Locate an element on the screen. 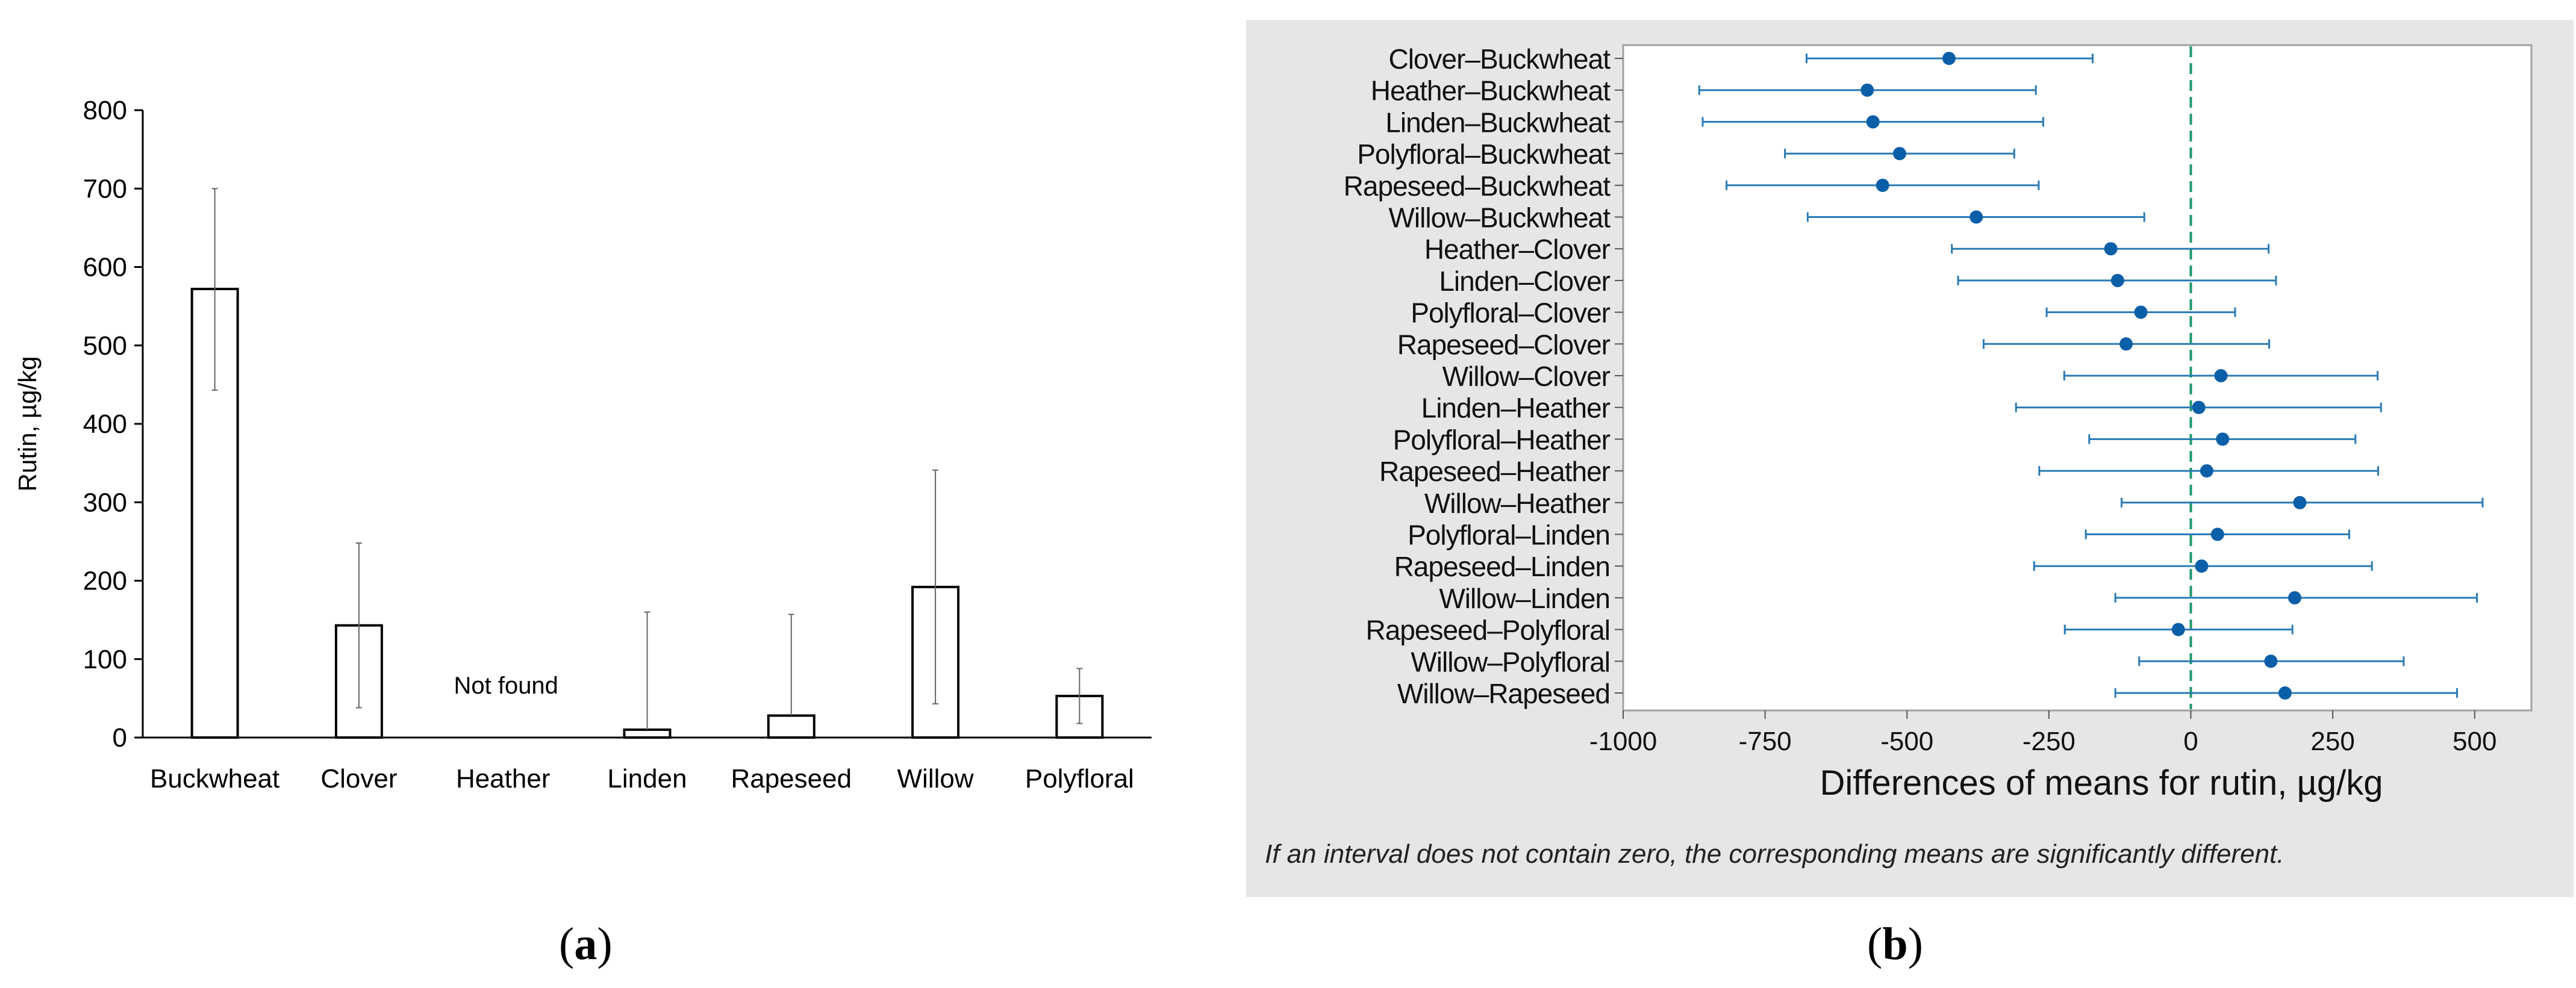 This screenshot has height=988, width=2576. comparison-label: Rapeseed–Linden is located at coordinates (1502, 567).